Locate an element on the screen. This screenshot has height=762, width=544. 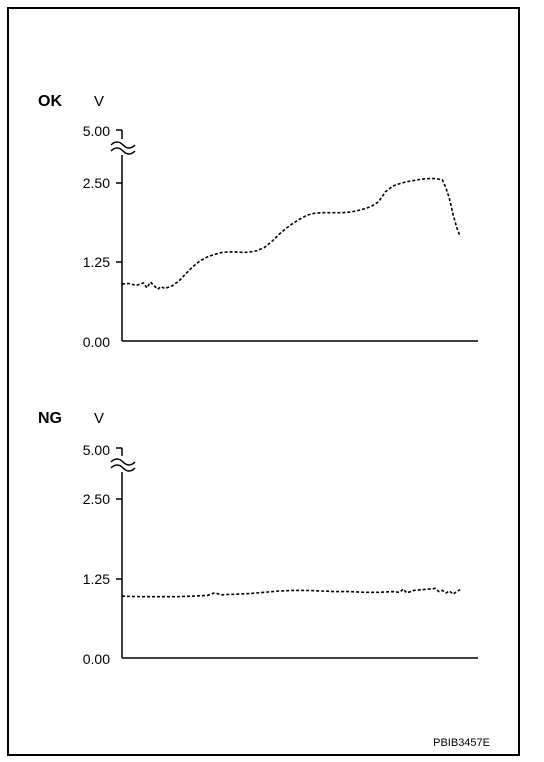
chart-ng-title: NG is located at coordinates (50, 418).